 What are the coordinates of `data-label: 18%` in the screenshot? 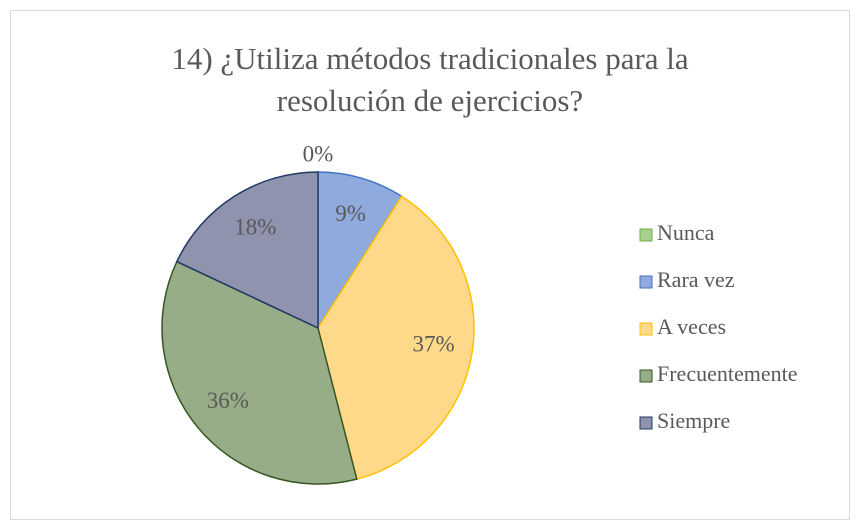 It's located at (255, 226).